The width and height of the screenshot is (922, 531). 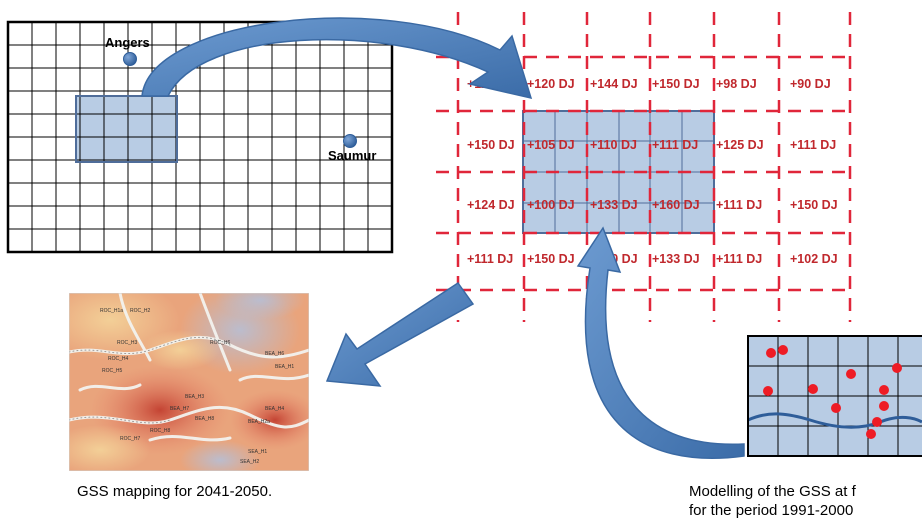 What do you see at coordinates (740, 145) in the screenshot?
I see `dj-cell-label: +125 DJ` at bounding box center [740, 145].